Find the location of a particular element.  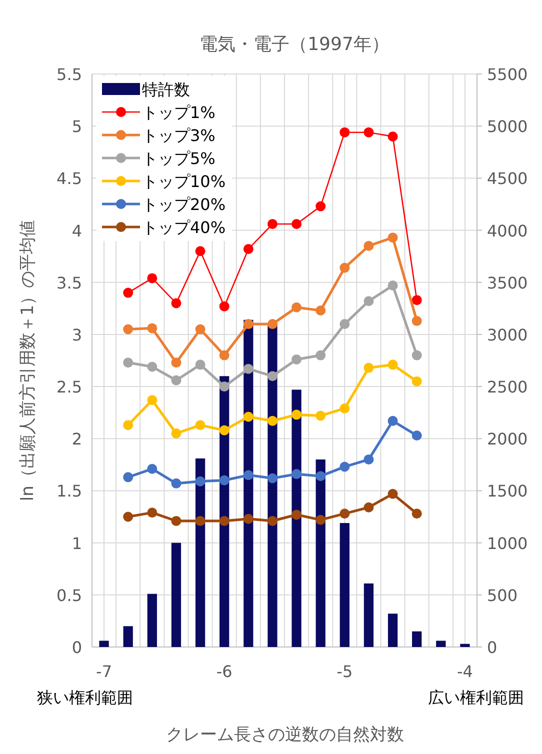

y-tick-label: 2 is located at coordinates (77, 439).